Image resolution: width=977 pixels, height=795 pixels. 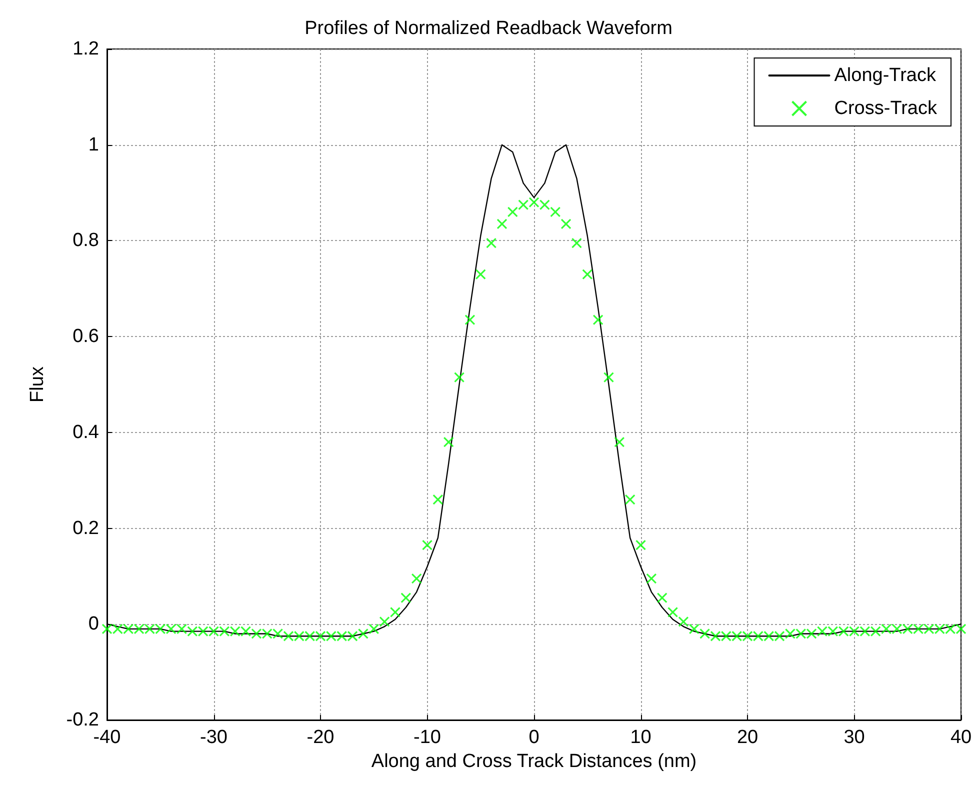 I want to click on y-tick-label: 0, so click(x=93, y=624).